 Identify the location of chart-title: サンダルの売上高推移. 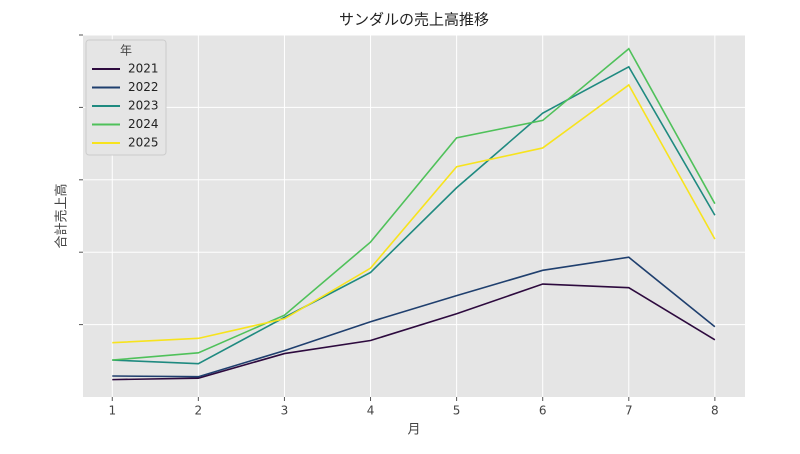
(414, 20).